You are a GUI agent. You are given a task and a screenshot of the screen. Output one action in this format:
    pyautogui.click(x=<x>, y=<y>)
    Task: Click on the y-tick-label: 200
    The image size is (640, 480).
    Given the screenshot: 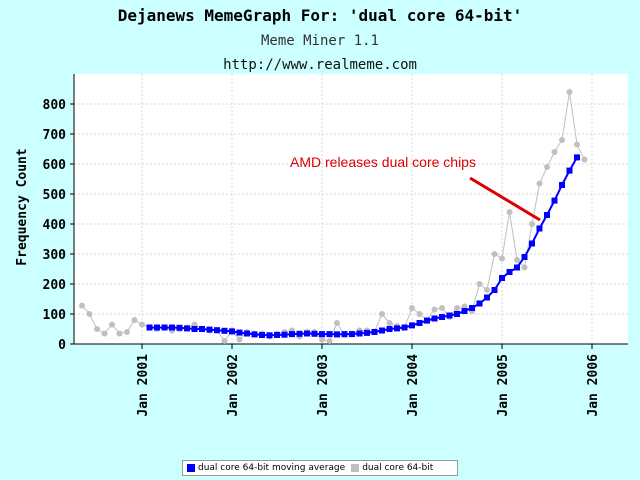 What is the action you would take?
    pyautogui.click(x=55, y=285)
    